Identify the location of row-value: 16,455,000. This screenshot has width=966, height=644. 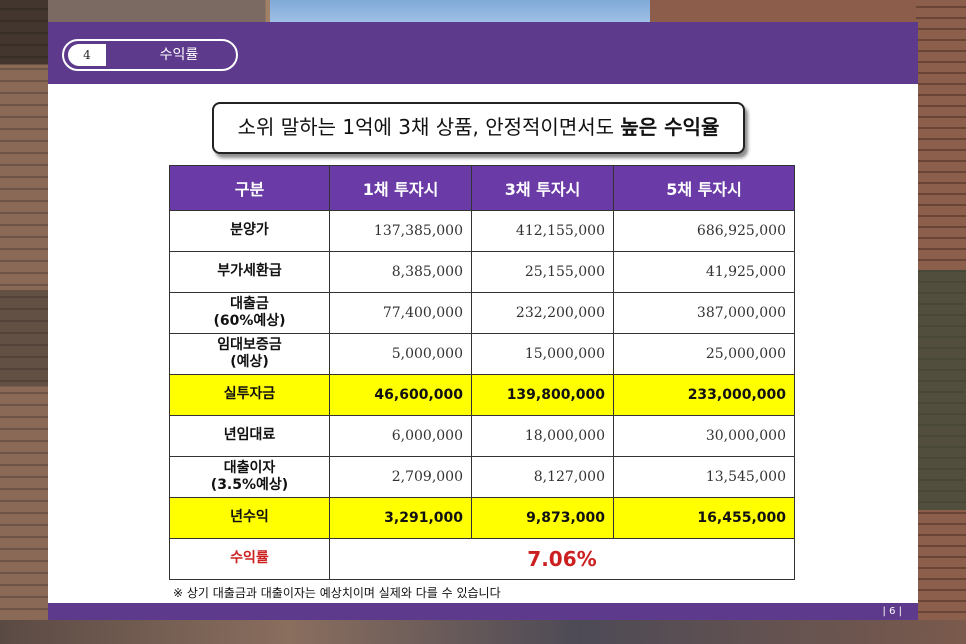
(704, 518).